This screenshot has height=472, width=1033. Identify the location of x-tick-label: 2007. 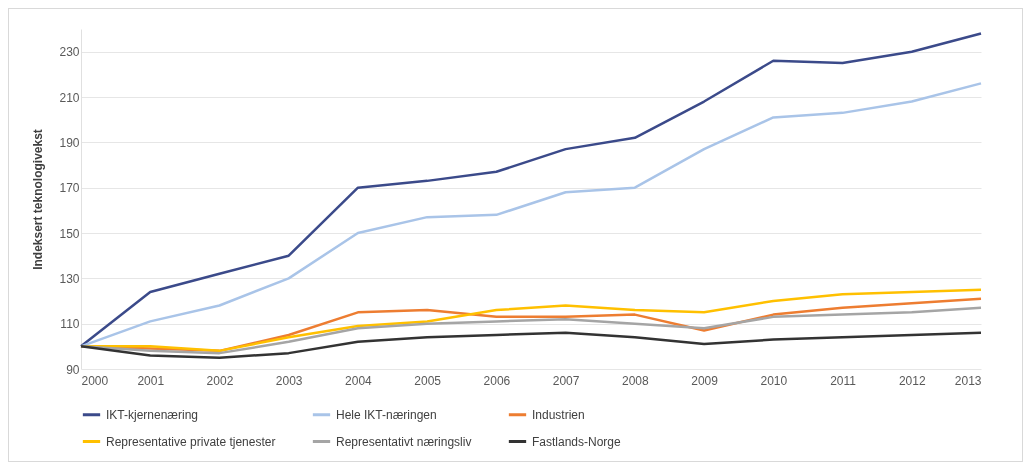
(566, 380).